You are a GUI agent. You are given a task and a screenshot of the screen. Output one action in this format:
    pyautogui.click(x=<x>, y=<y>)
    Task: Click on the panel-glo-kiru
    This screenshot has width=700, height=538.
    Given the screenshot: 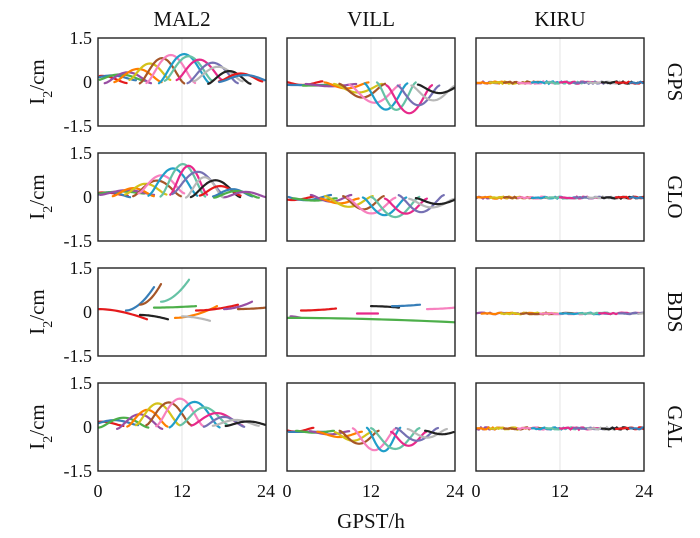 What is the action you would take?
    pyautogui.click(x=560, y=197)
    